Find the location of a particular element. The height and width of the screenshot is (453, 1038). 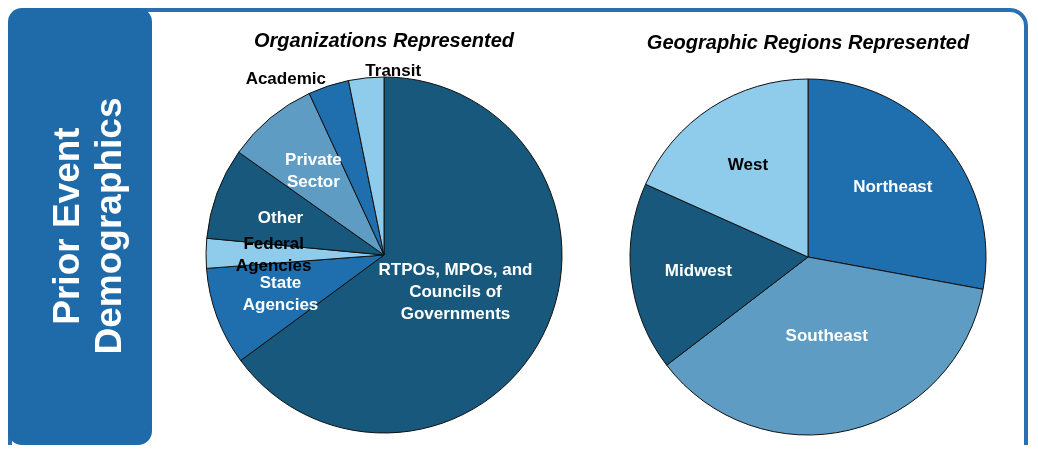

slice-label: Midwest is located at coordinates (698, 270).